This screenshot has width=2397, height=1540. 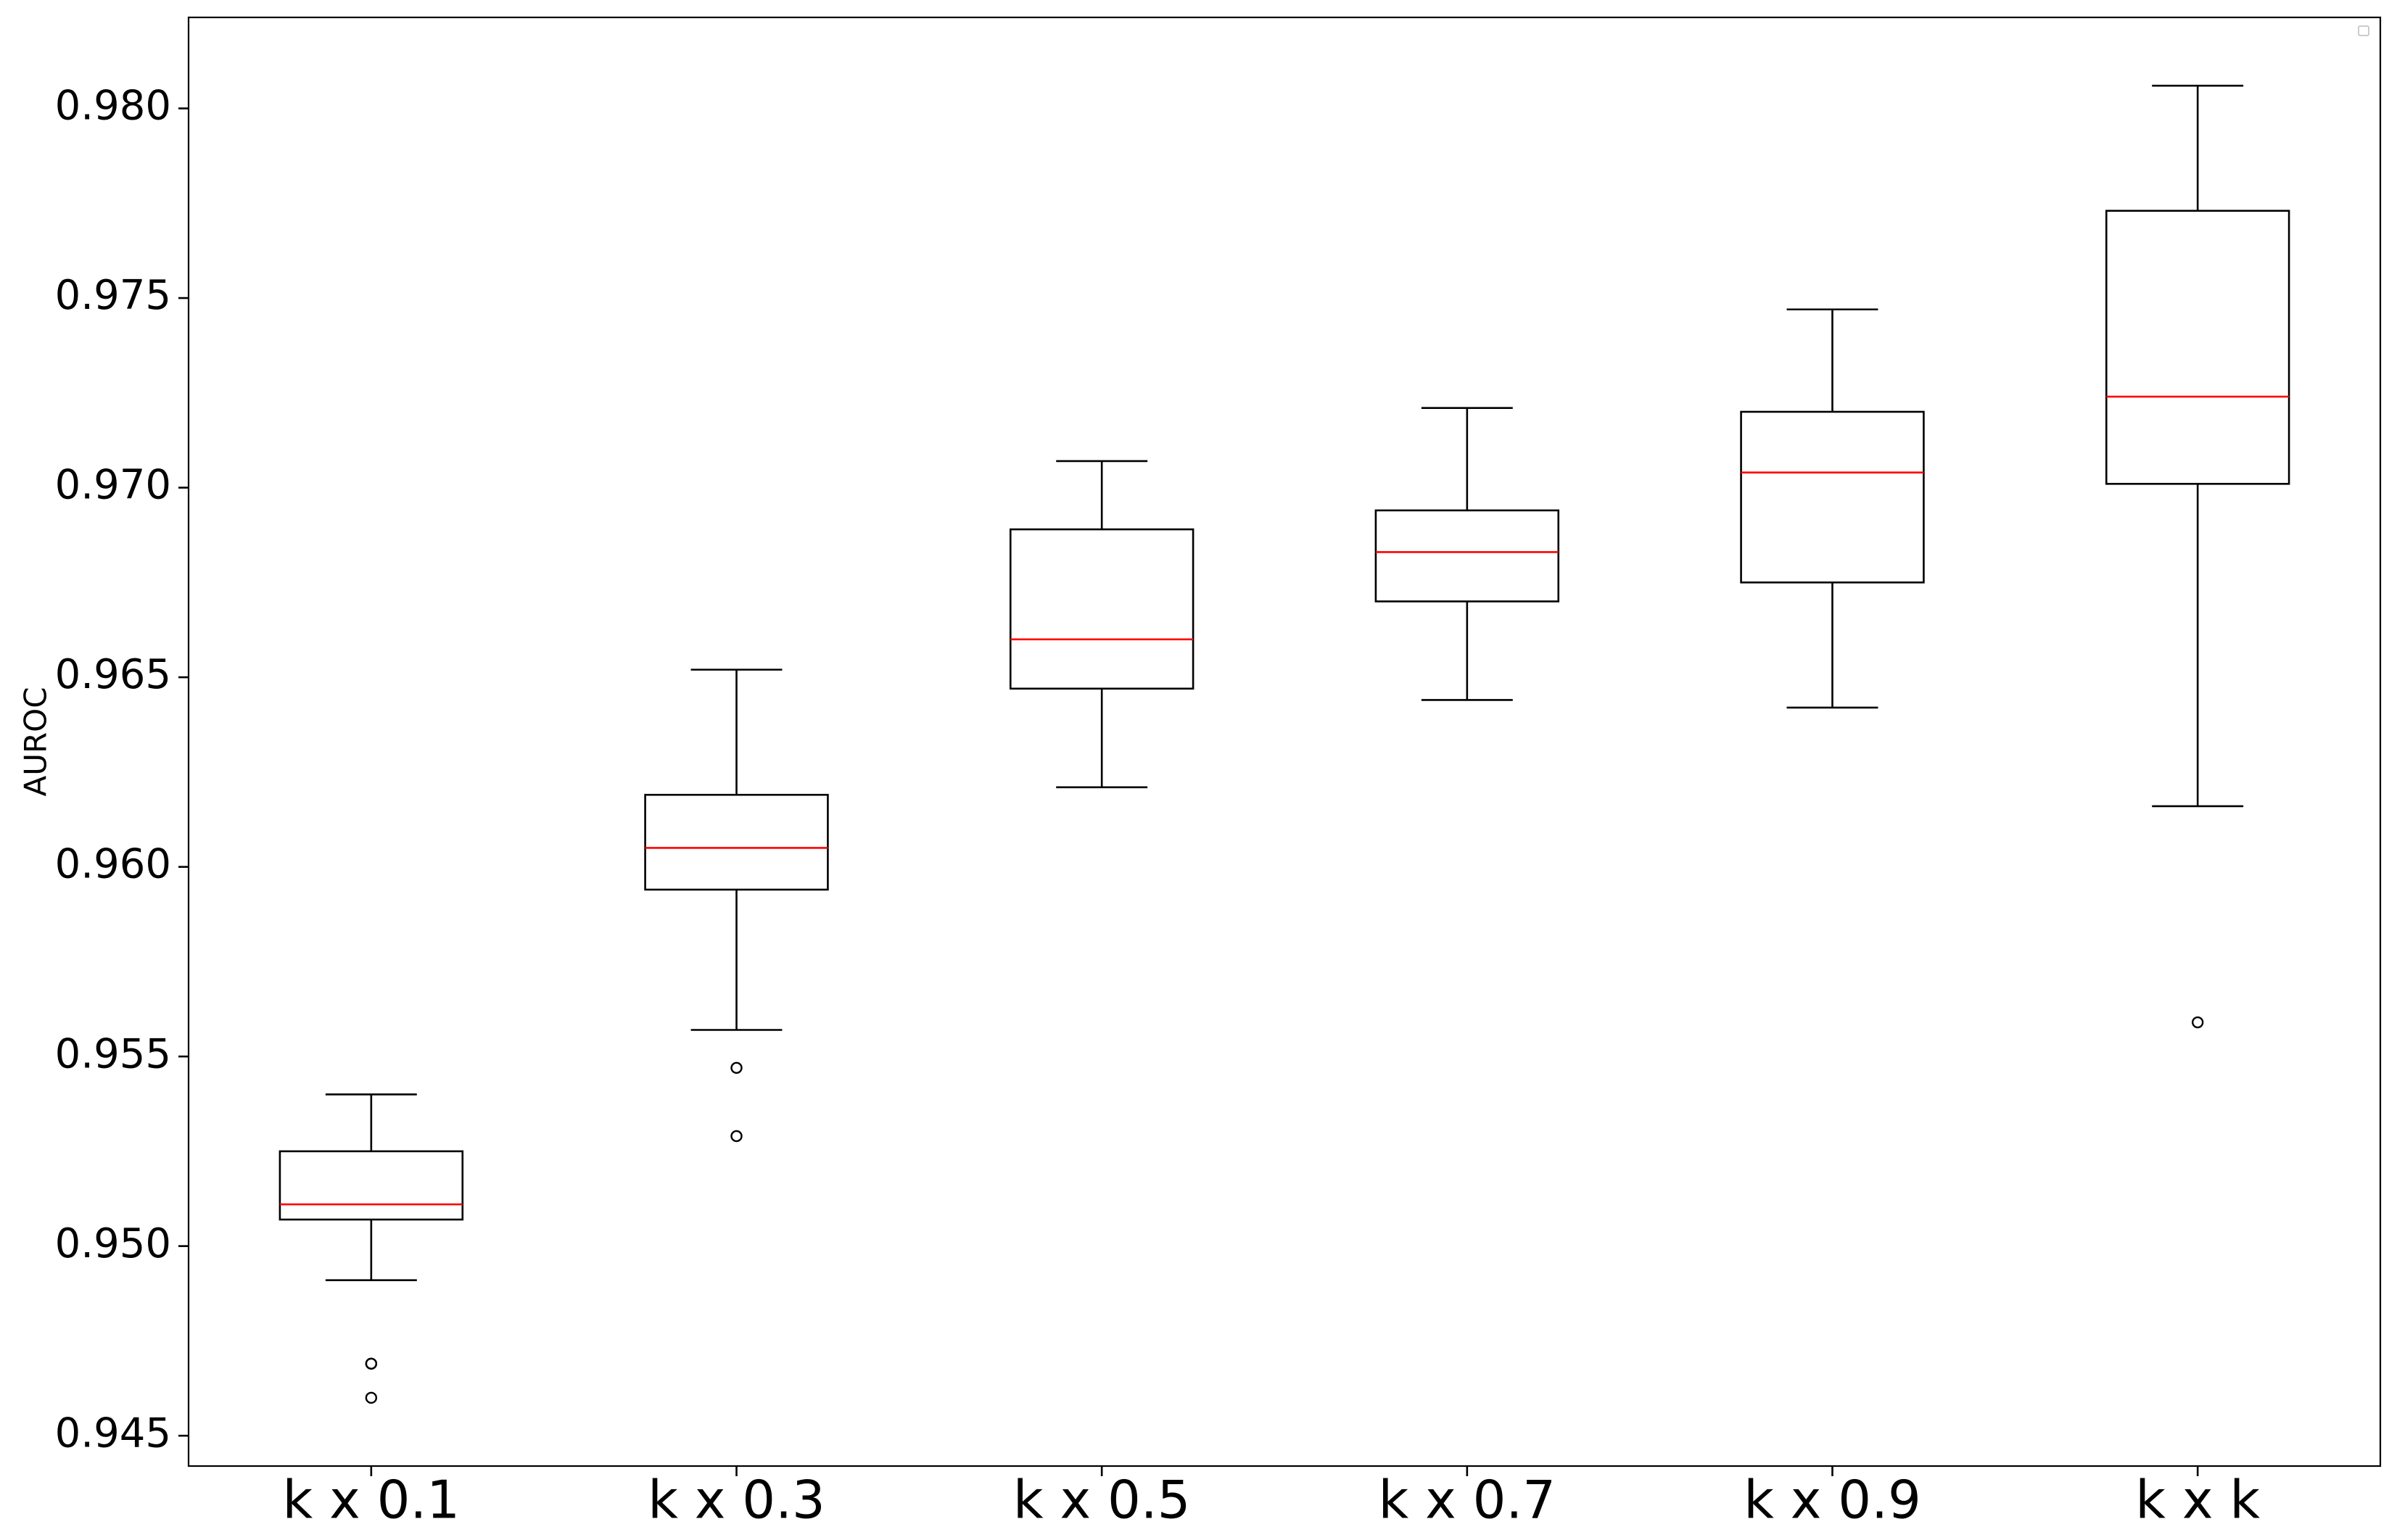 What do you see at coordinates (113, 864) in the screenshot?
I see `y-tick-label: 0.960` at bounding box center [113, 864].